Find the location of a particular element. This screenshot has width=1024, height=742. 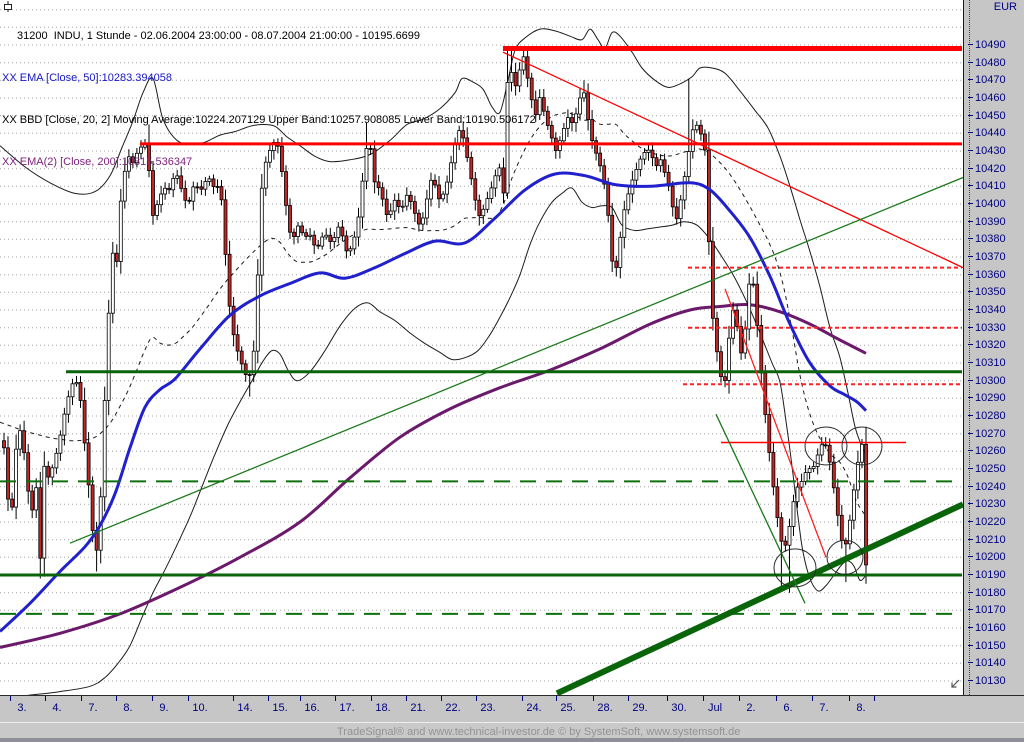

price-label: 10310 is located at coordinates (987, 363).